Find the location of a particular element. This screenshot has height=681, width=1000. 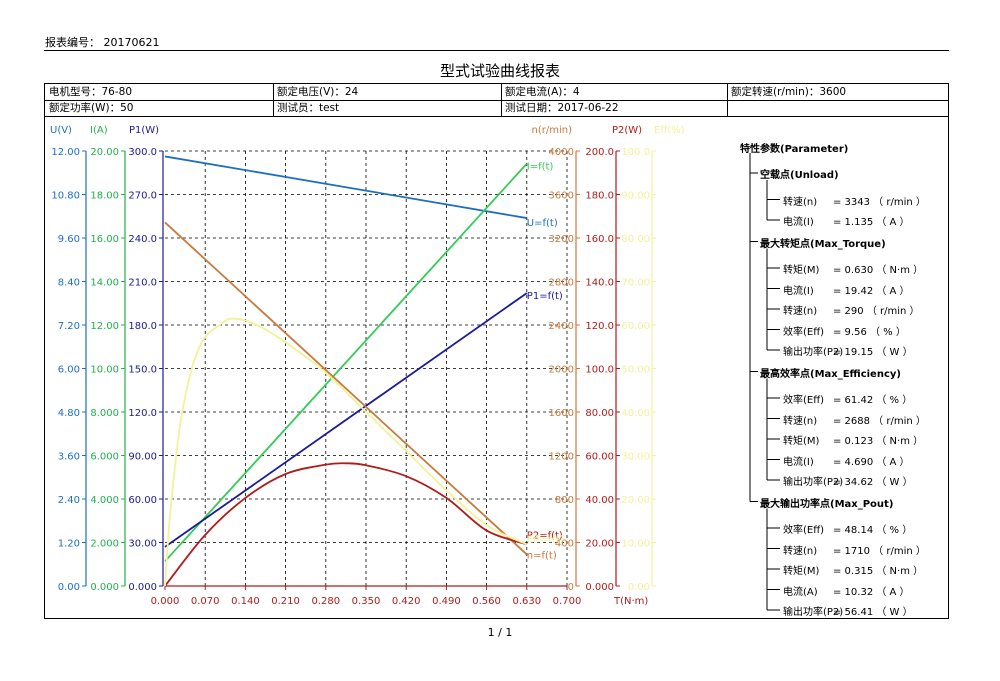

param-value: = 3343 （ r/min ） is located at coordinates (879, 202).